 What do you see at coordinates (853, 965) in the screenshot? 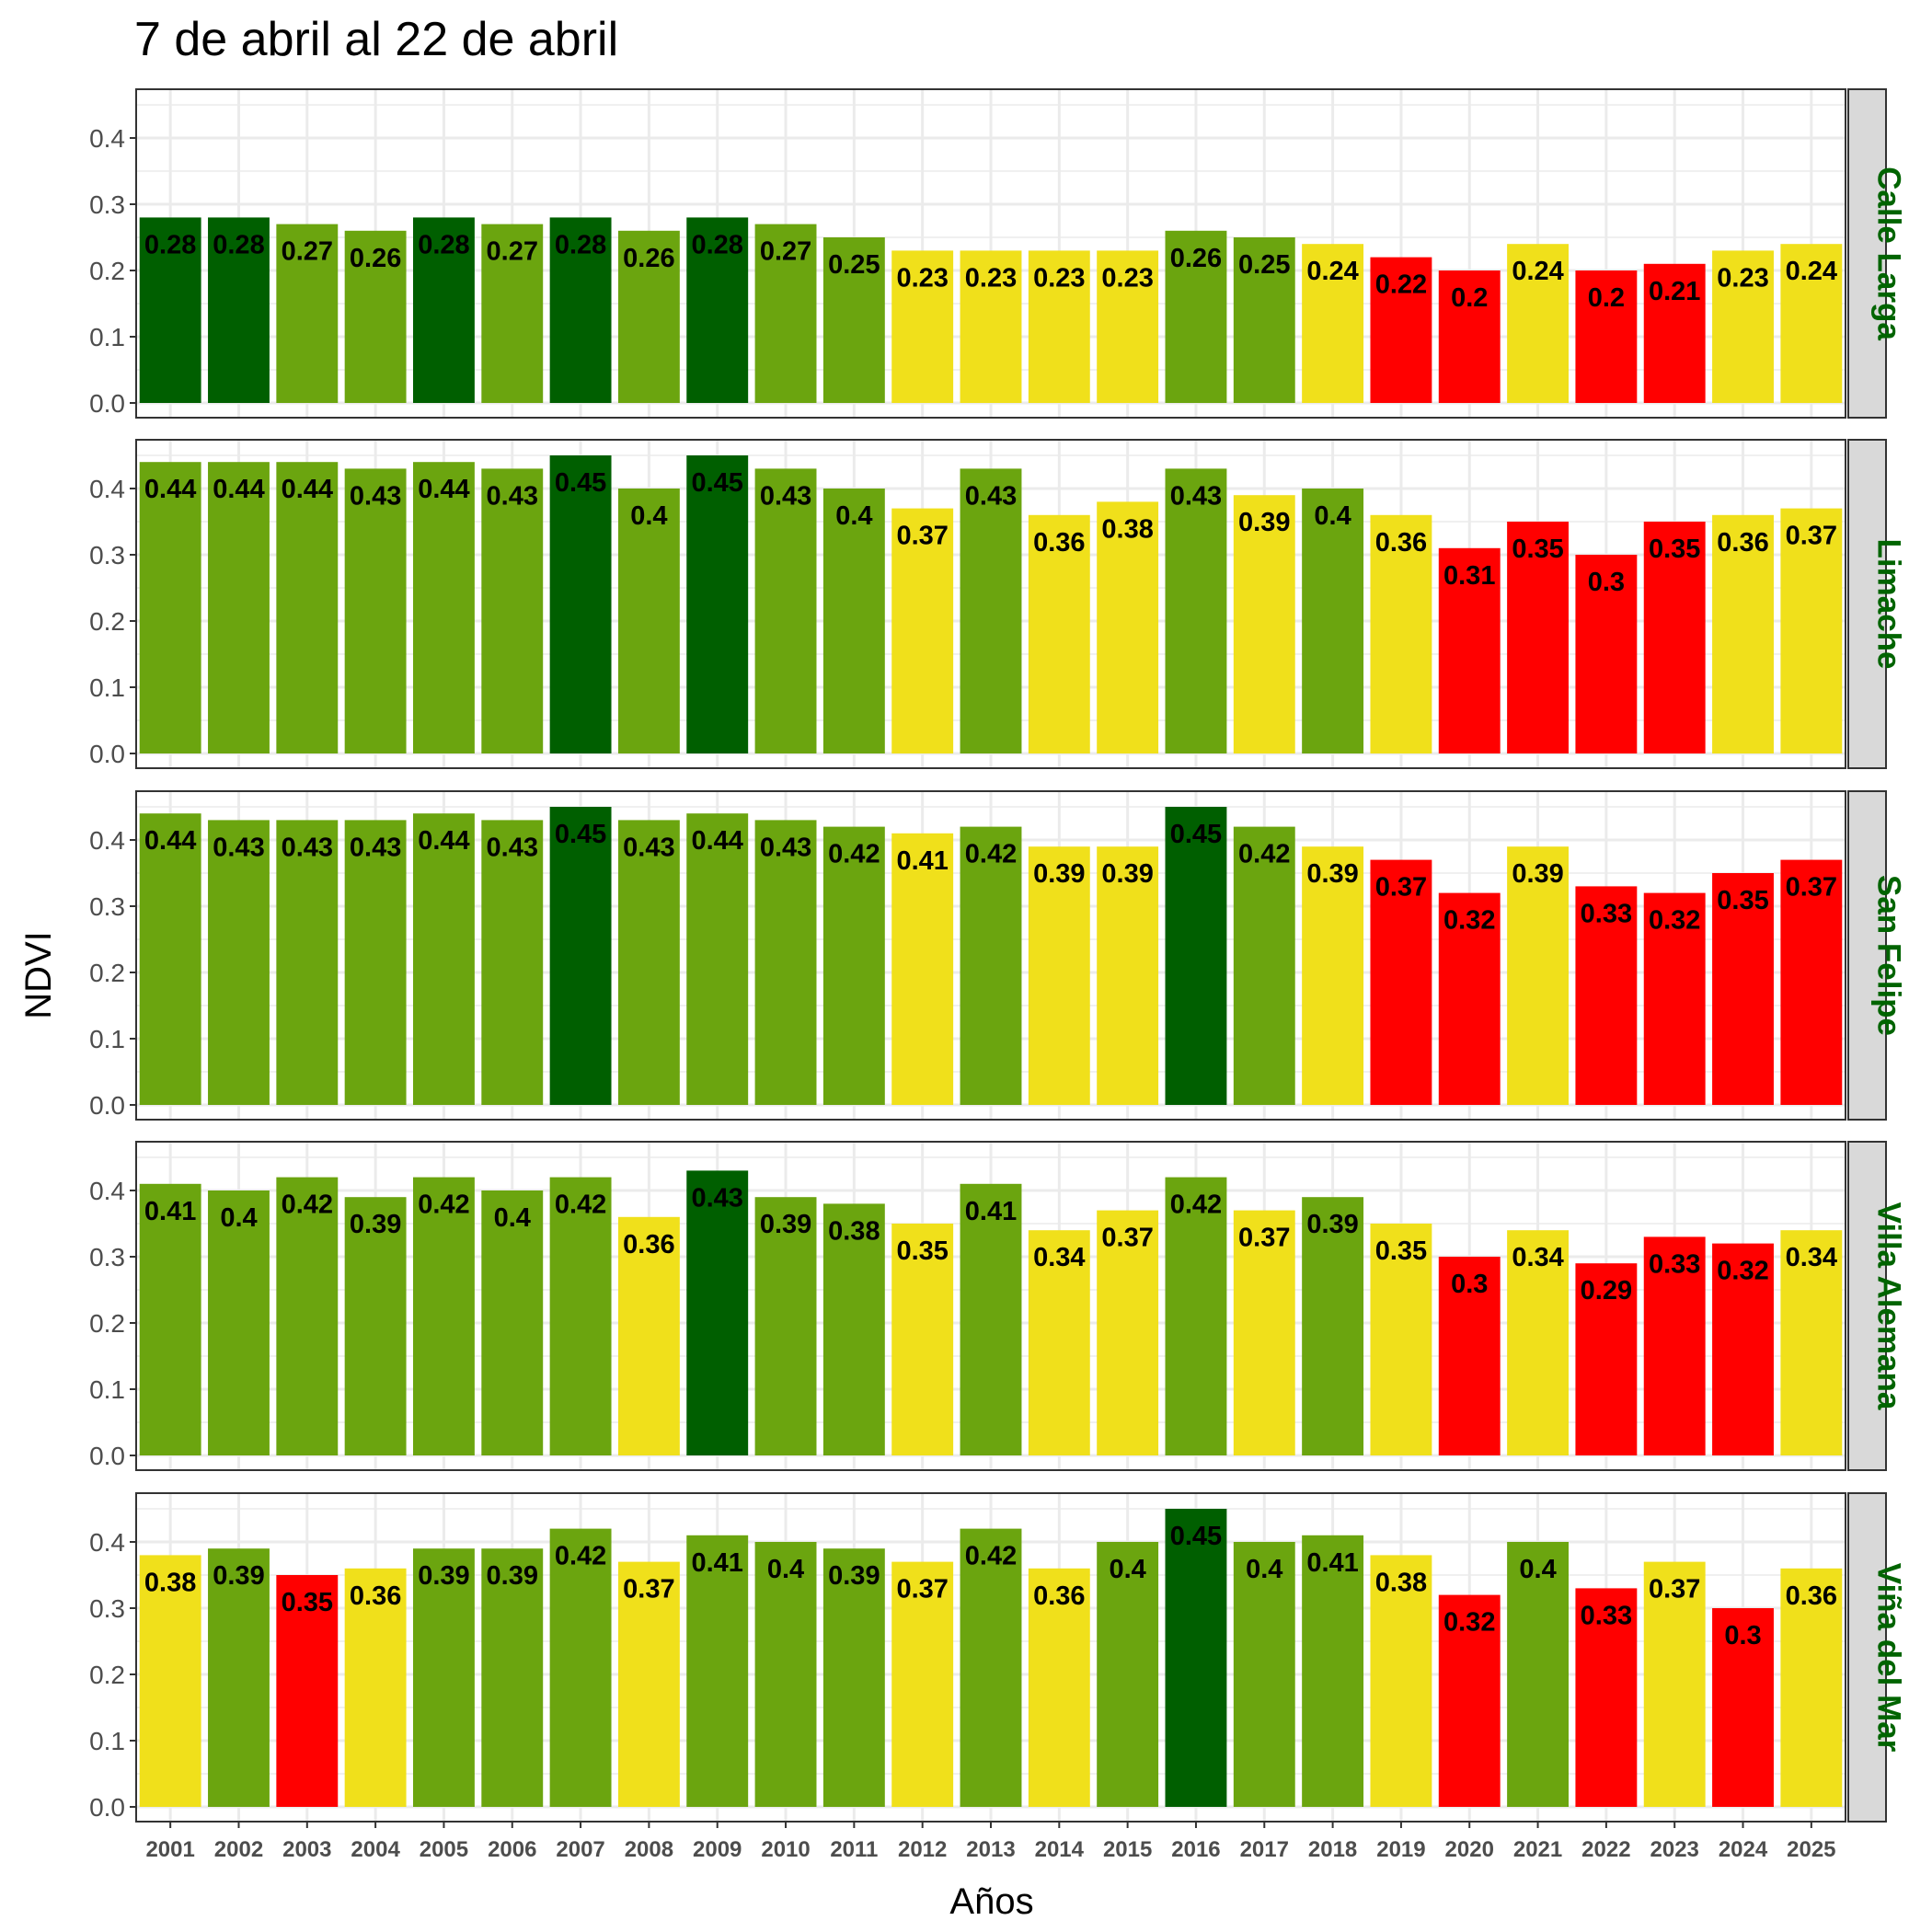
I see `bar-san-felipe-2011` at bounding box center [853, 965].